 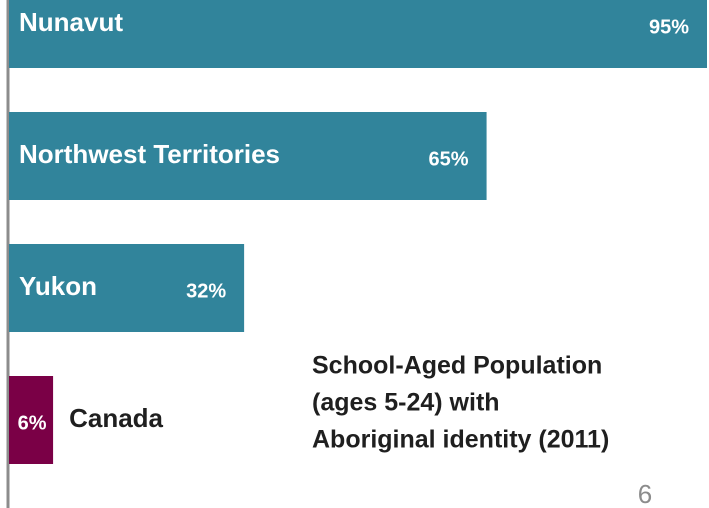 I want to click on annotation: Aboriginal identity (2011), so click(x=460, y=440).